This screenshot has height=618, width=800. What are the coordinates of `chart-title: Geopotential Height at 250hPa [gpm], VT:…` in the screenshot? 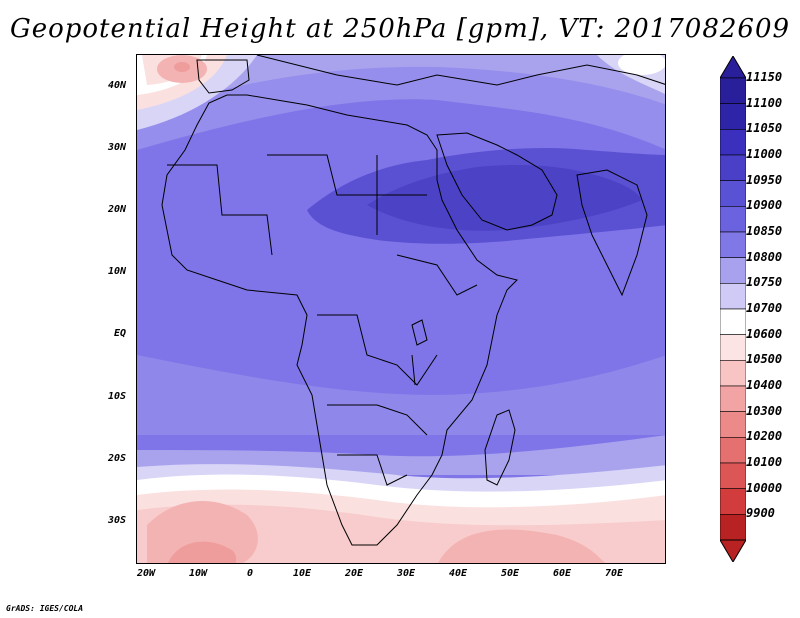 It's located at (400, 29).